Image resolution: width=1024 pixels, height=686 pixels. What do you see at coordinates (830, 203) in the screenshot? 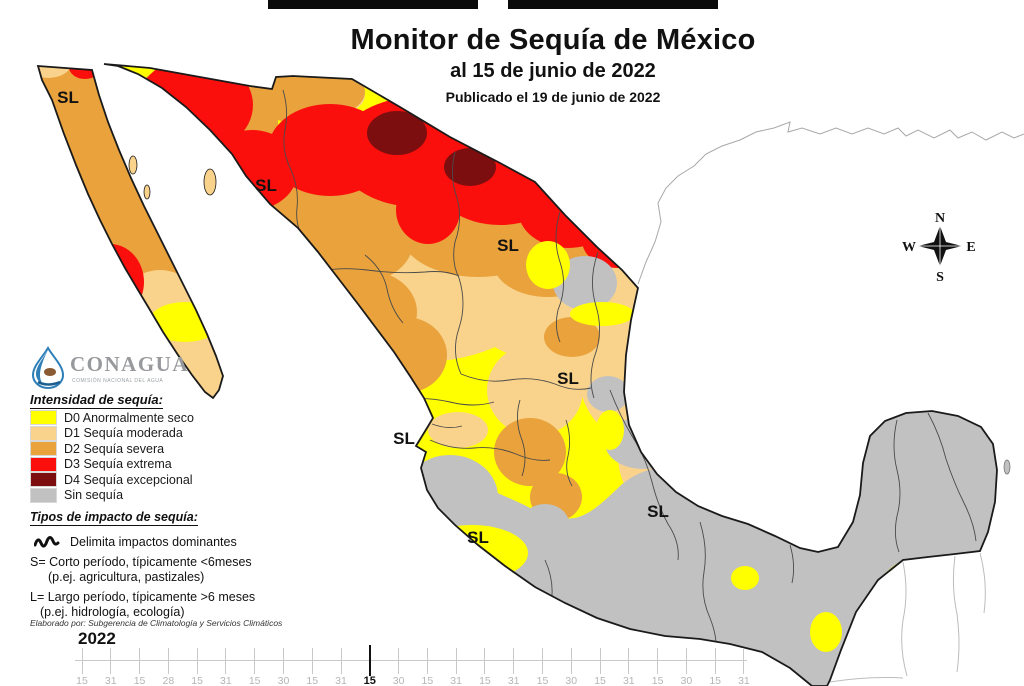
I see `us-coastline` at bounding box center [830, 203].